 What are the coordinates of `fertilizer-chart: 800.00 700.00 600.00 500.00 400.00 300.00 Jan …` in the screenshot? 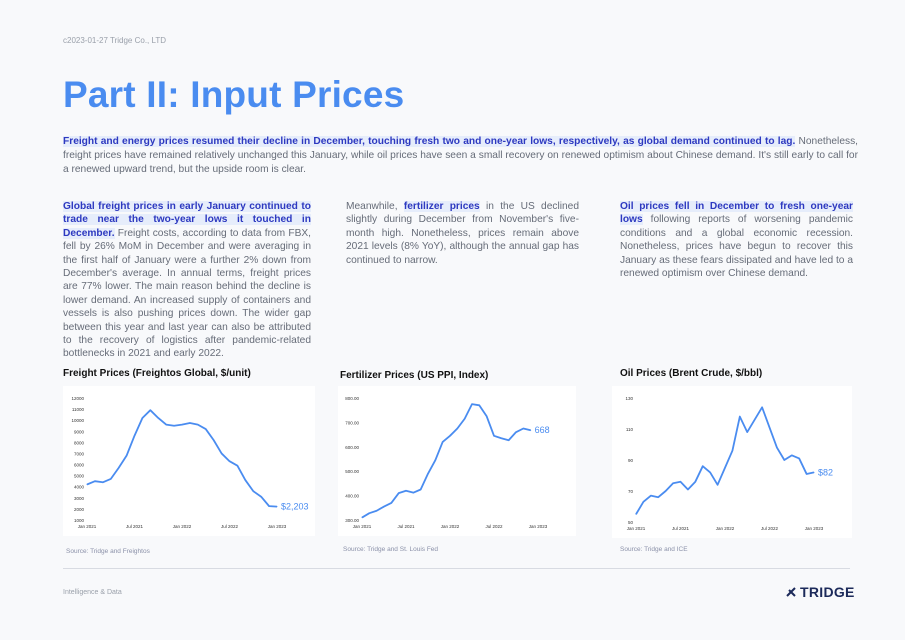 It's located at (457, 461).